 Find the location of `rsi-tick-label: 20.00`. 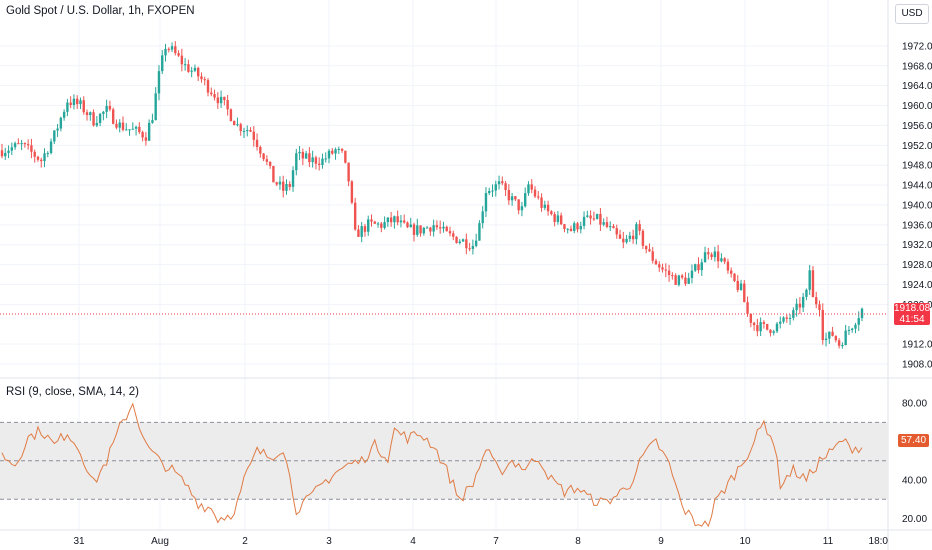

rsi-tick-label: 20.00 is located at coordinates (914, 519).